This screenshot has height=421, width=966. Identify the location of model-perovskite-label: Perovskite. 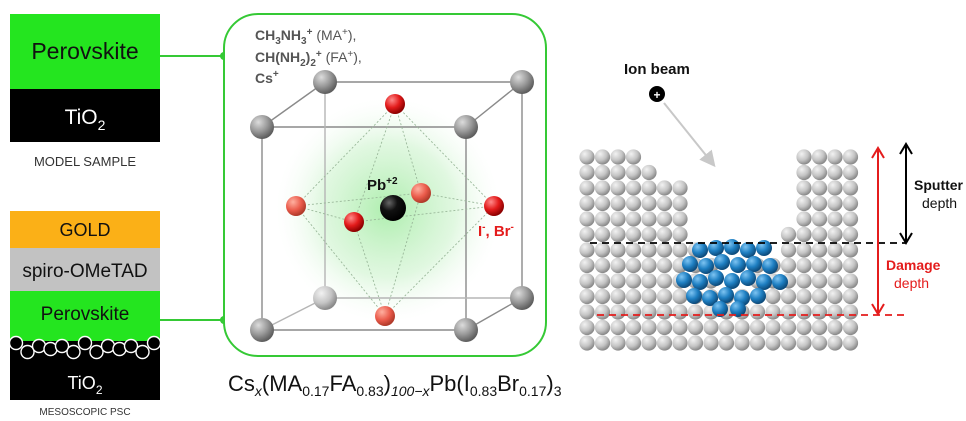
(84, 51).